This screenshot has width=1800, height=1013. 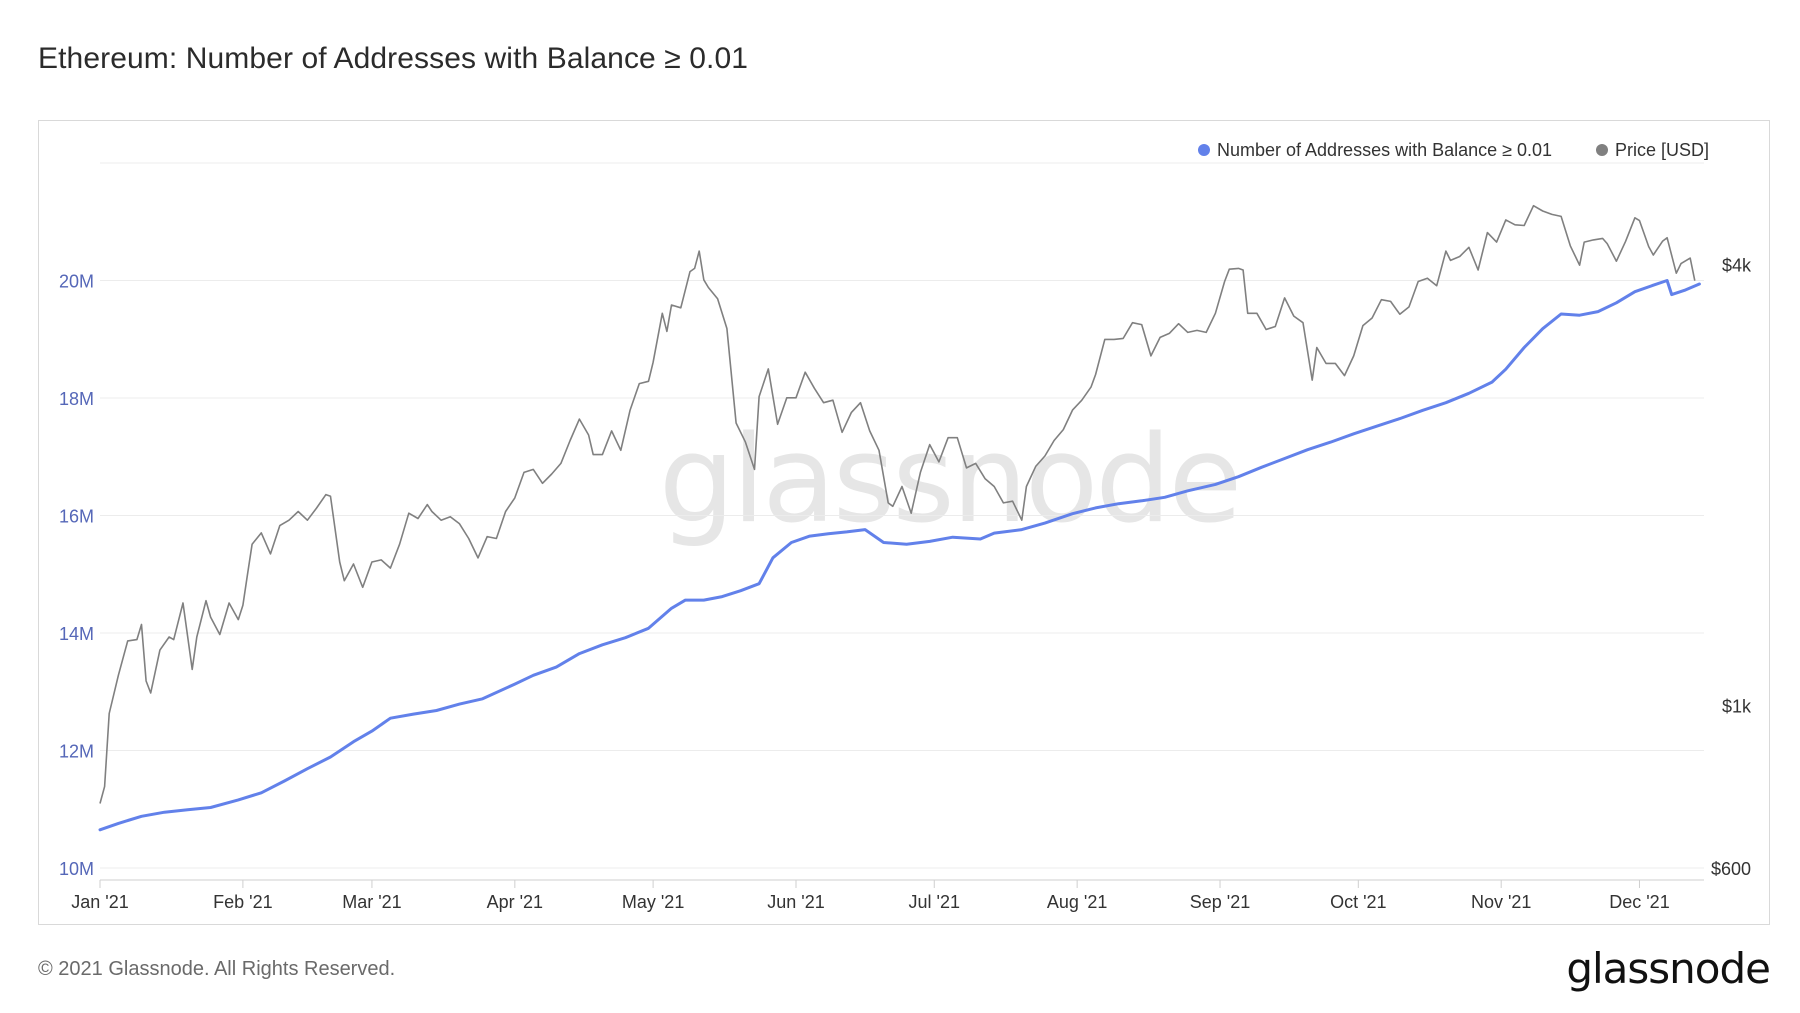 I want to click on glassnode-logo: glassnode, so click(x=1668, y=968).